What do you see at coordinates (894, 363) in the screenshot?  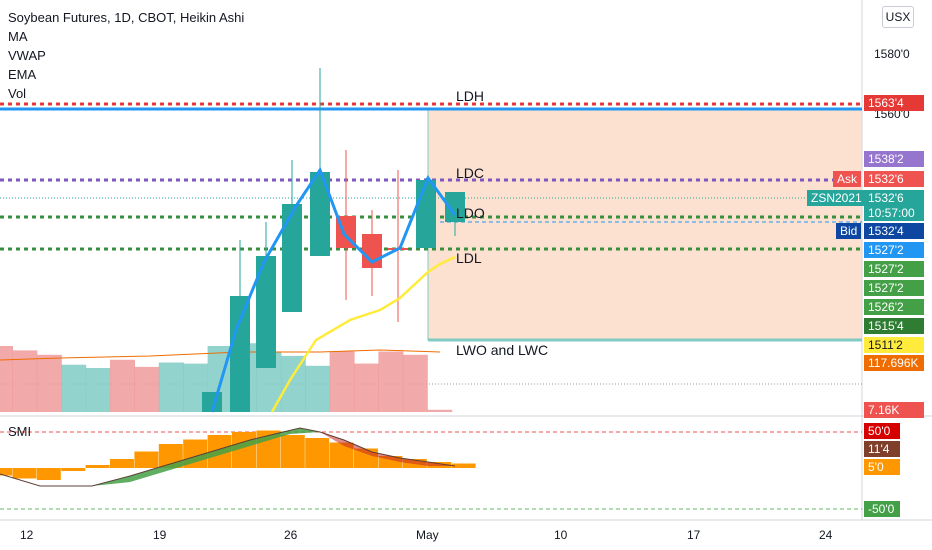 I see `volume-ma-label: 117.696K` at bounding box center [894, 363].